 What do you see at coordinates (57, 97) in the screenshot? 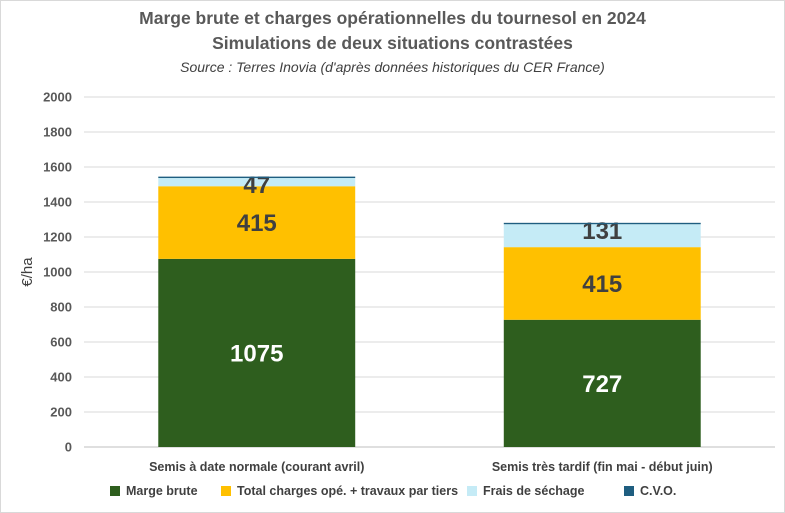
I see `y-tick-label: 2000` at bounding box center [57, 97].